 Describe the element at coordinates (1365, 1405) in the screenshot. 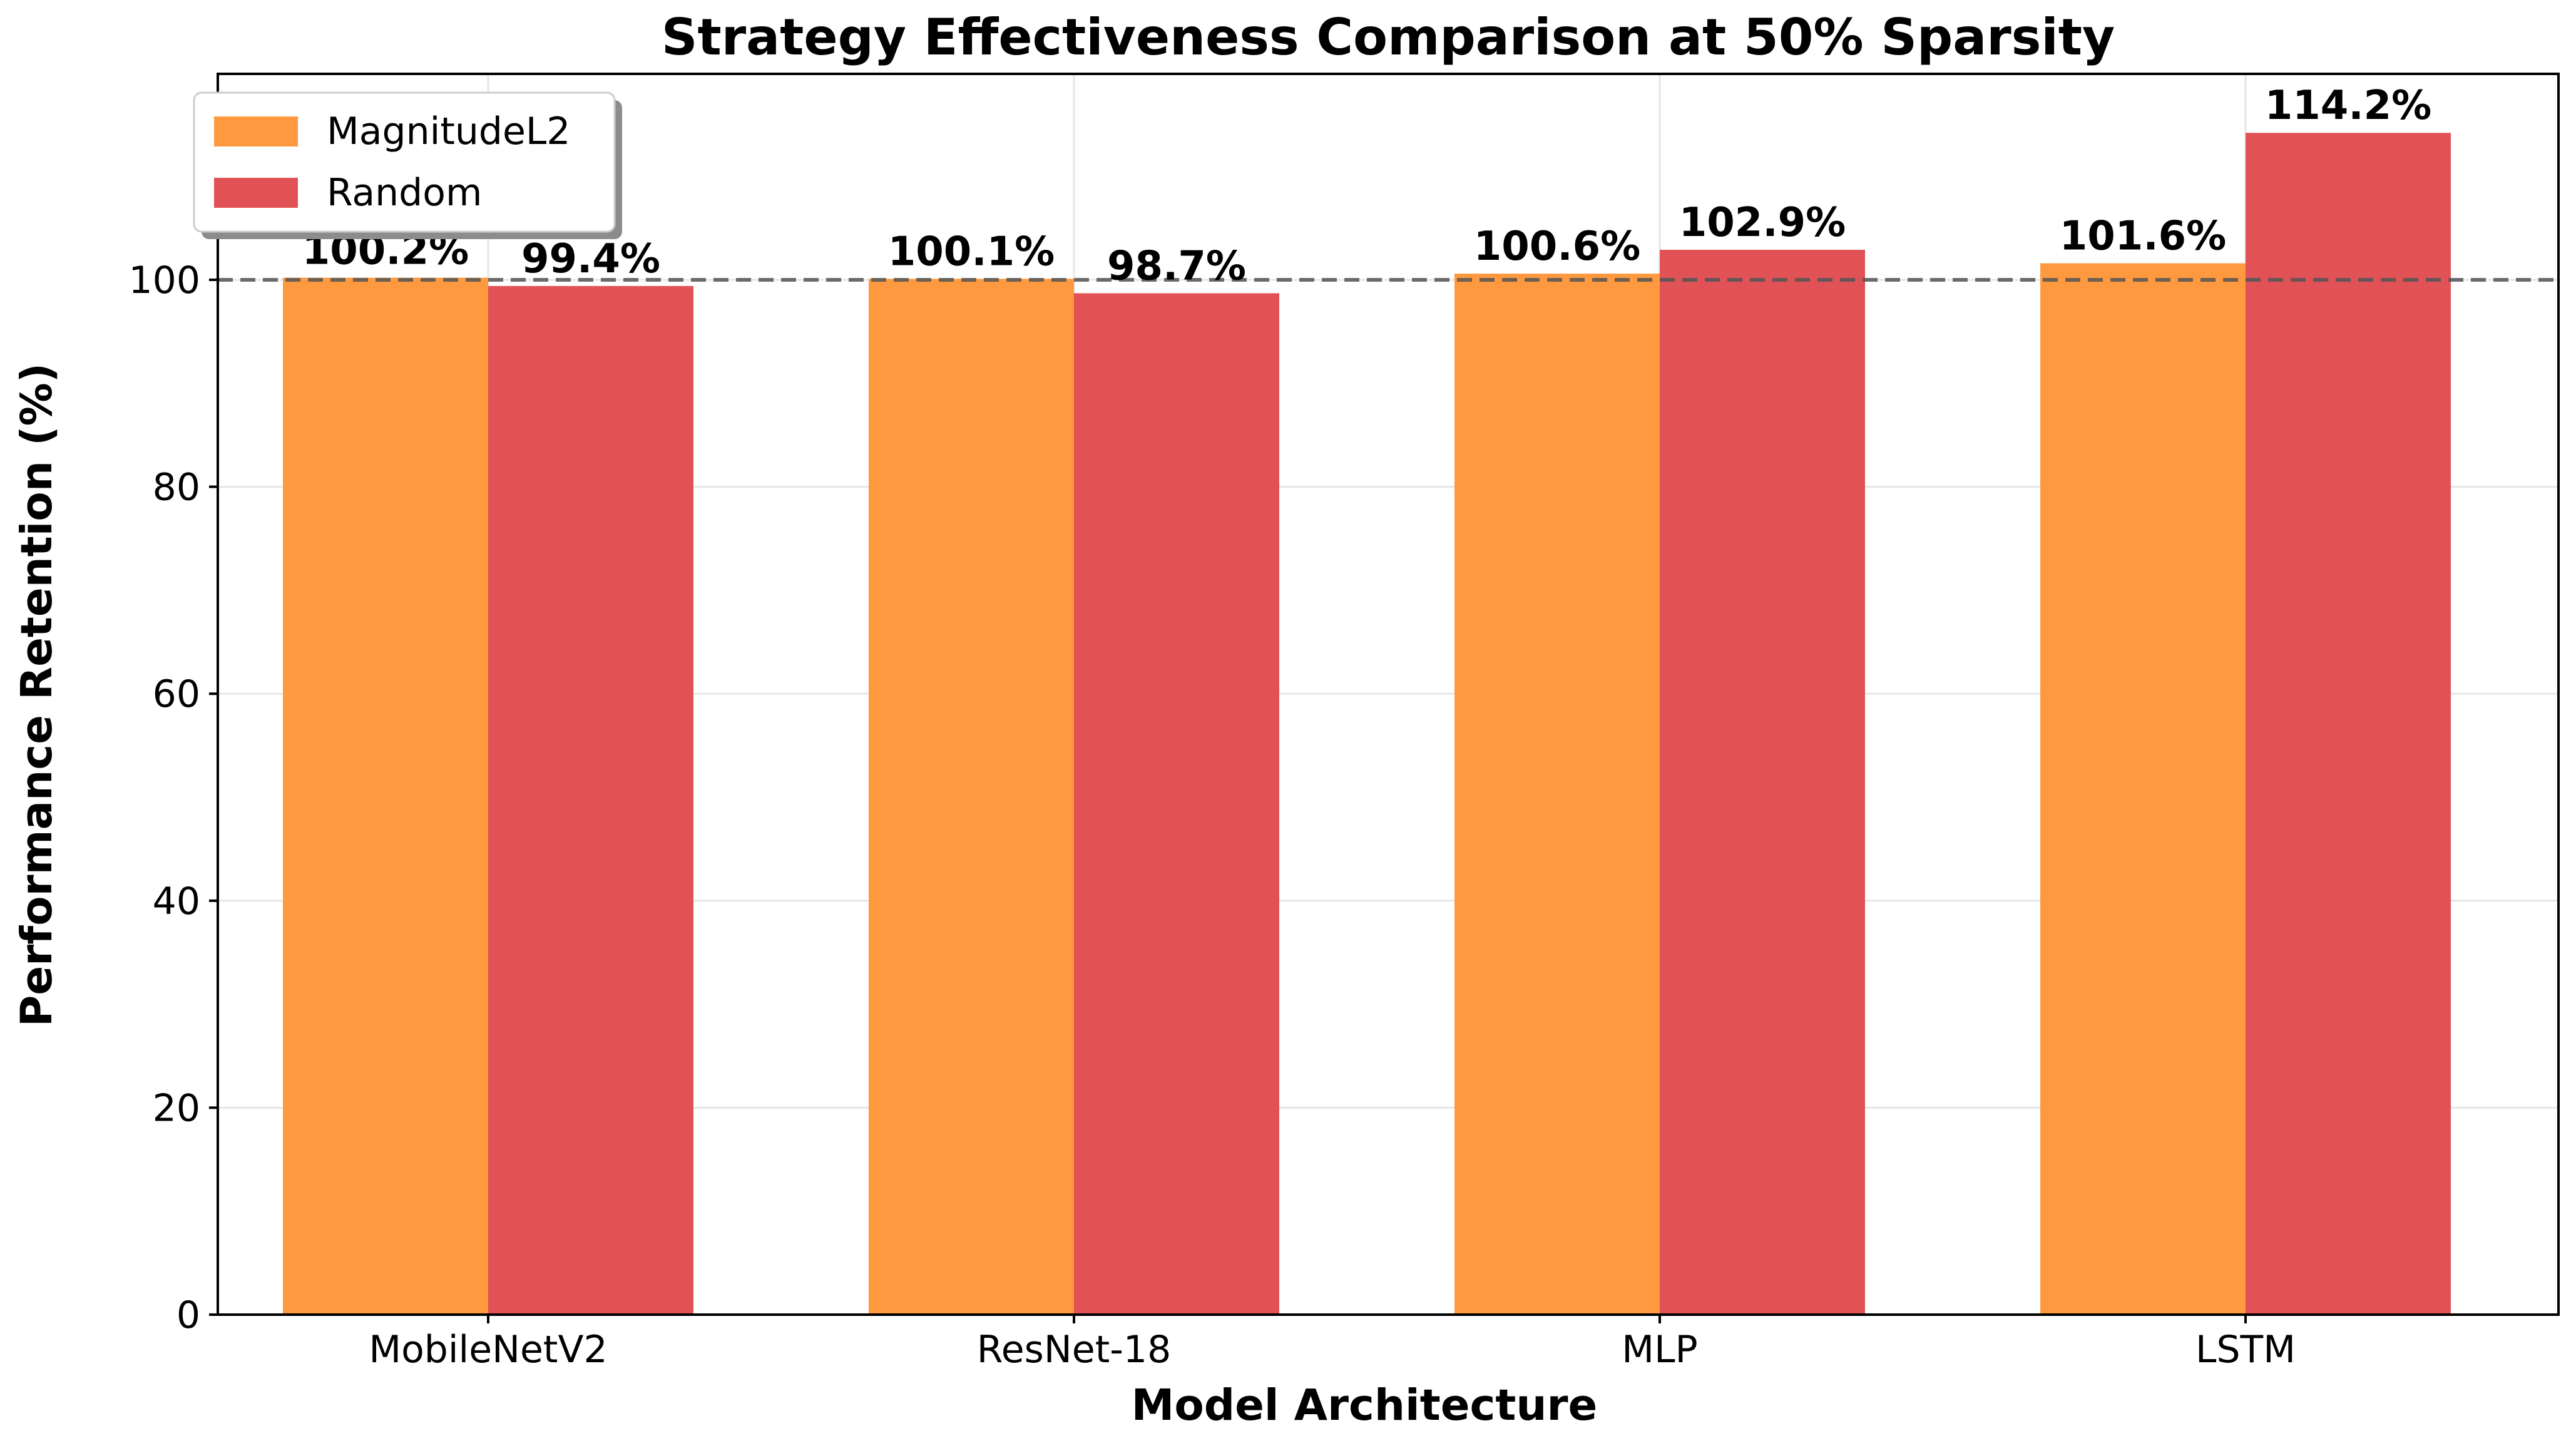

I see `x-axis-label: Model Architecture` at that location.